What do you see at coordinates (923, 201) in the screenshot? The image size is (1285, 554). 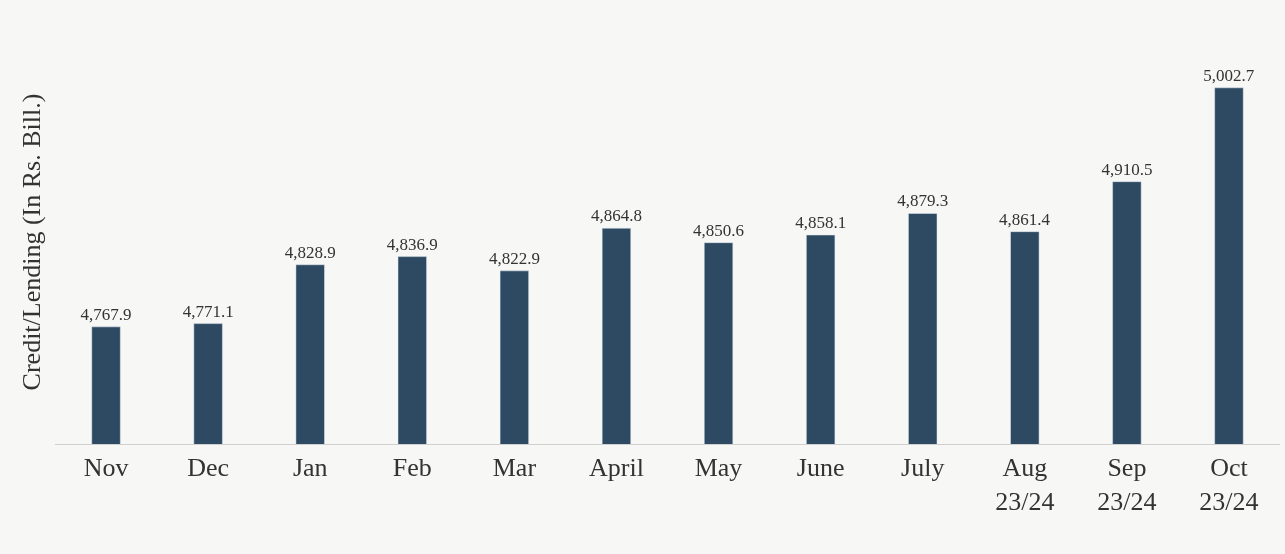 I see `data-label: 4,879.3` at bounding box center [923, 201].